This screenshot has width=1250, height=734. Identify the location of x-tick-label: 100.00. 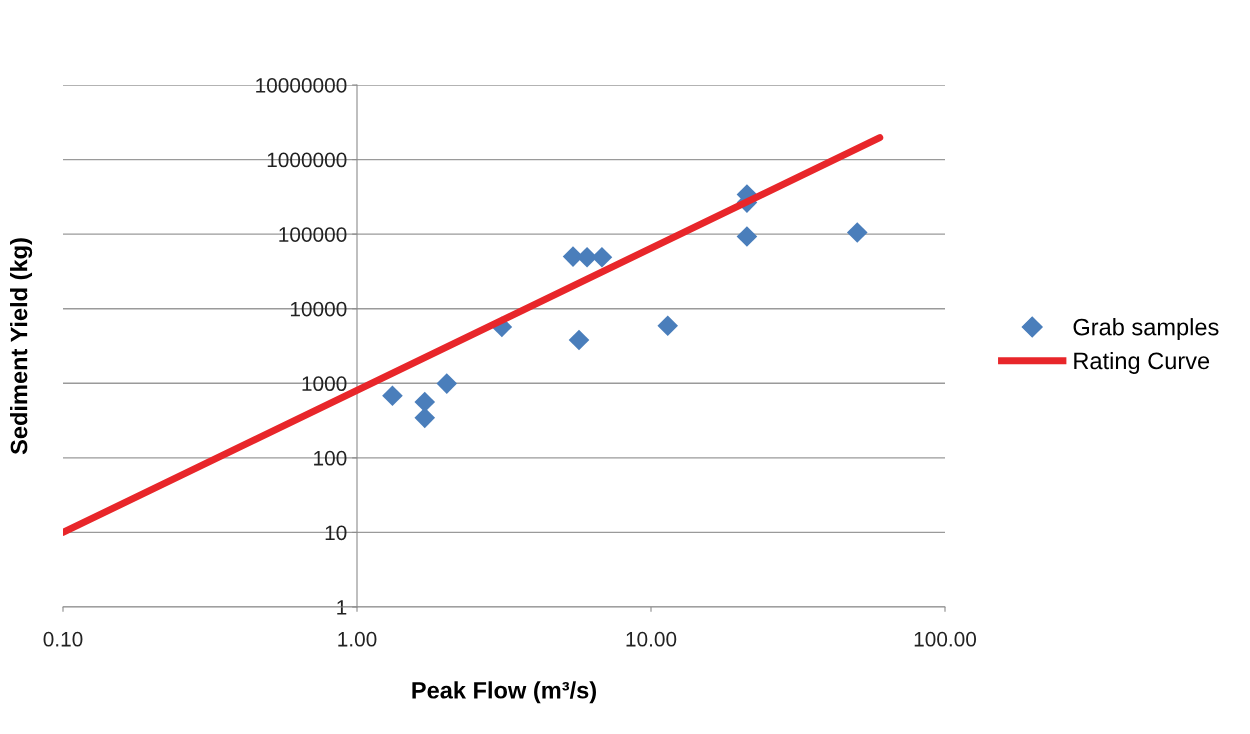
(945, 639).